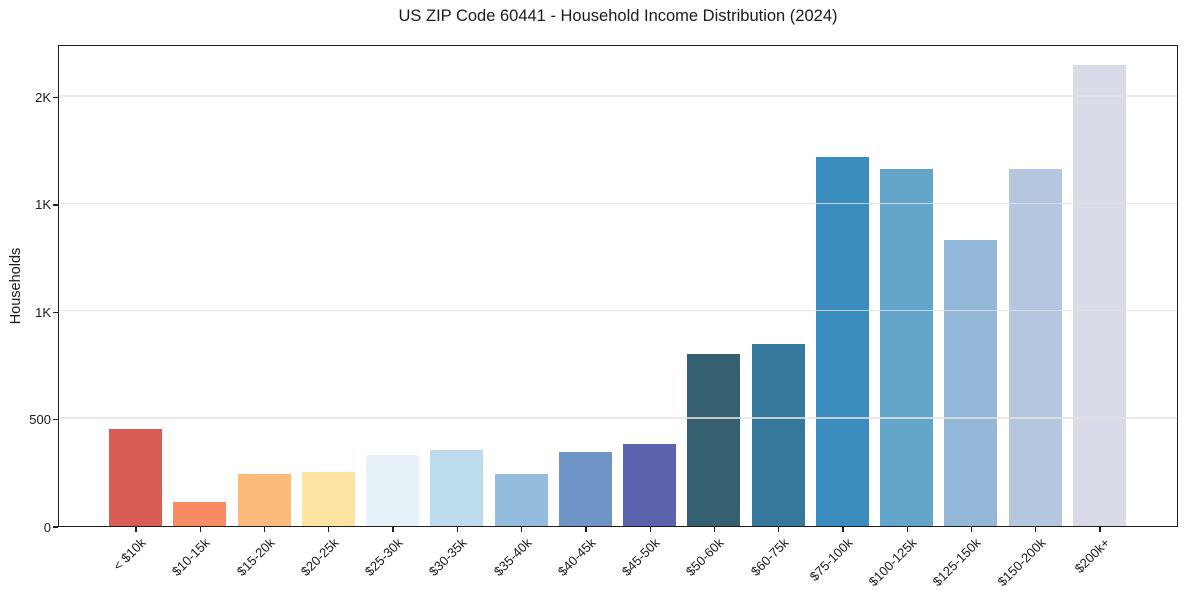  Describe the element at coordinates (705, 557) in the screenshot. I see `x-tick-label: $50-60k` at that location.